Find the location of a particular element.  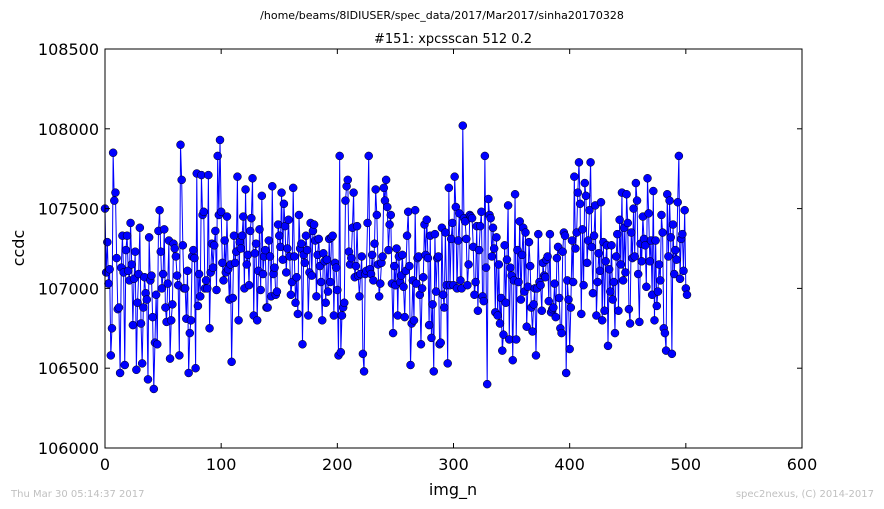

y-tick-label: 106500 is located at coordinates (68, 368).